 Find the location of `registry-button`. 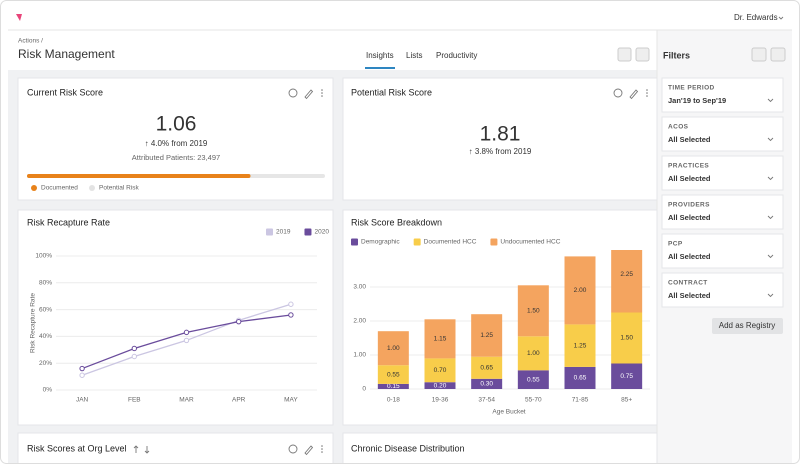

registry-button is located at coordinates (747, 326).